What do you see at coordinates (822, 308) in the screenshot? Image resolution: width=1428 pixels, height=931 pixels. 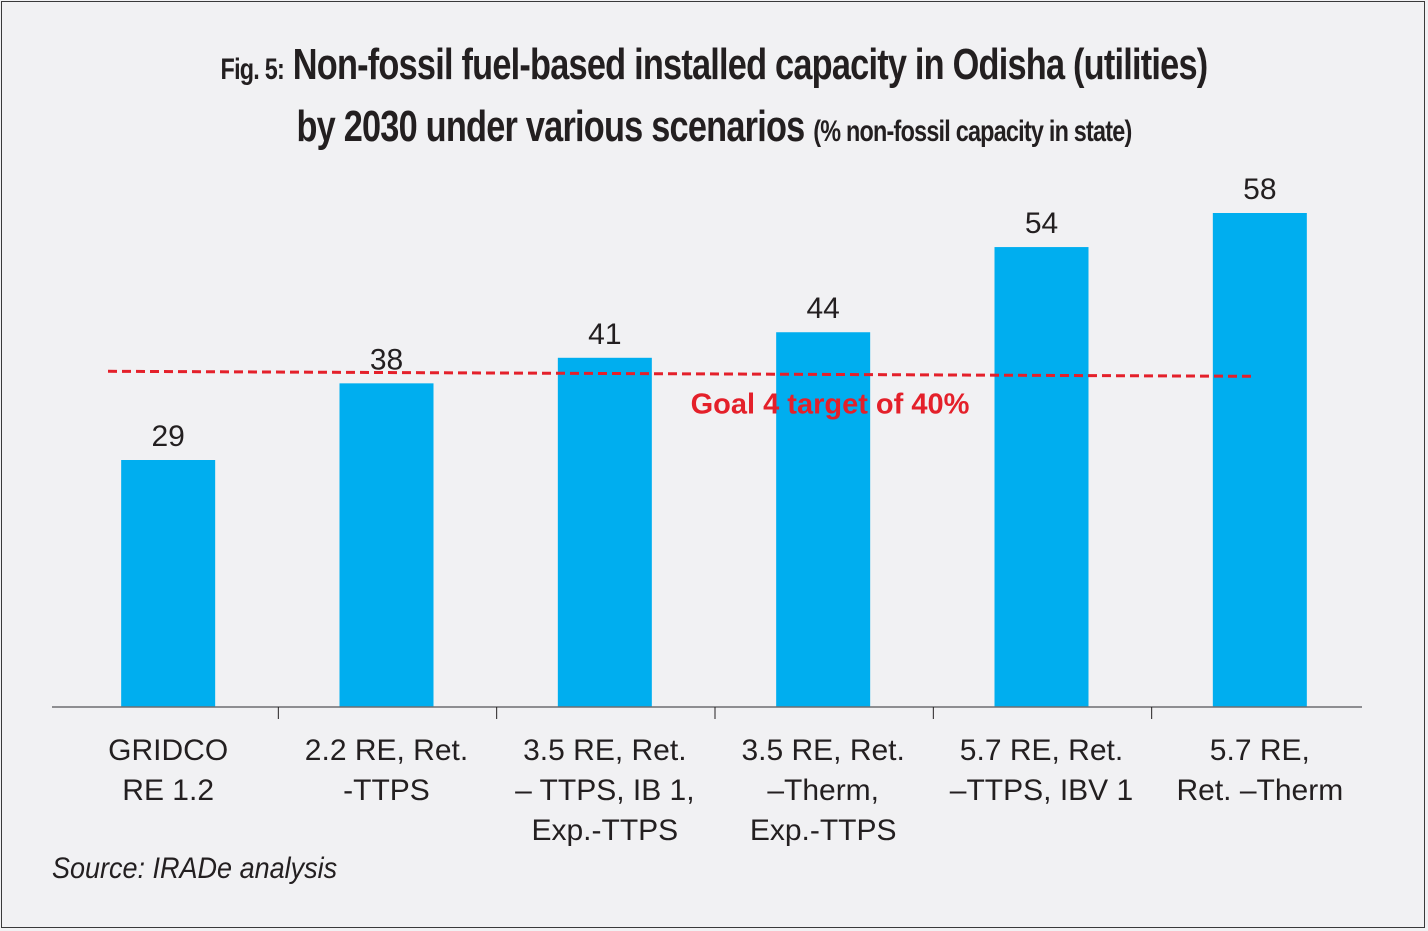 I see `data-label: 44` at bounding box center [822, 308].